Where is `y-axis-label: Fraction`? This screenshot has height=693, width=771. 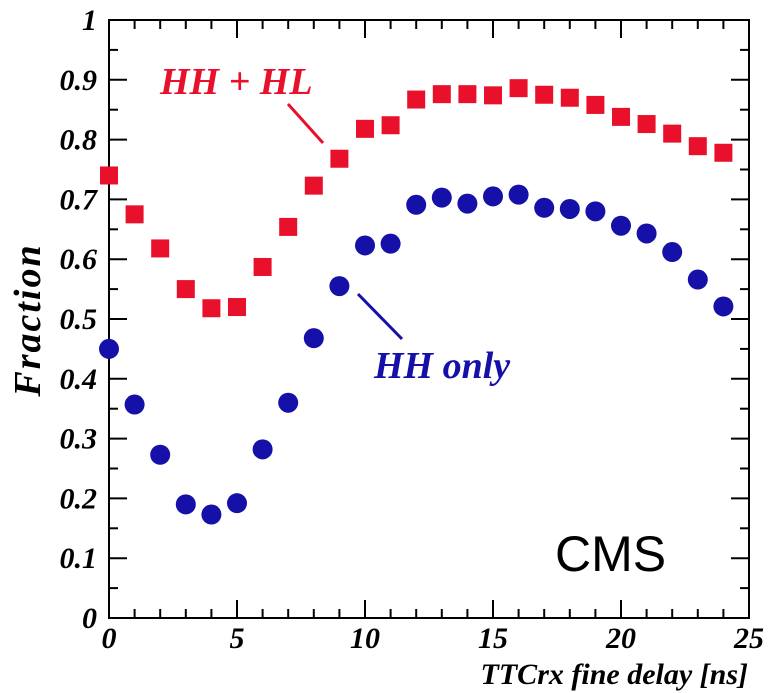
y-axis-label: Fraction is located at coordinates (28, 320).